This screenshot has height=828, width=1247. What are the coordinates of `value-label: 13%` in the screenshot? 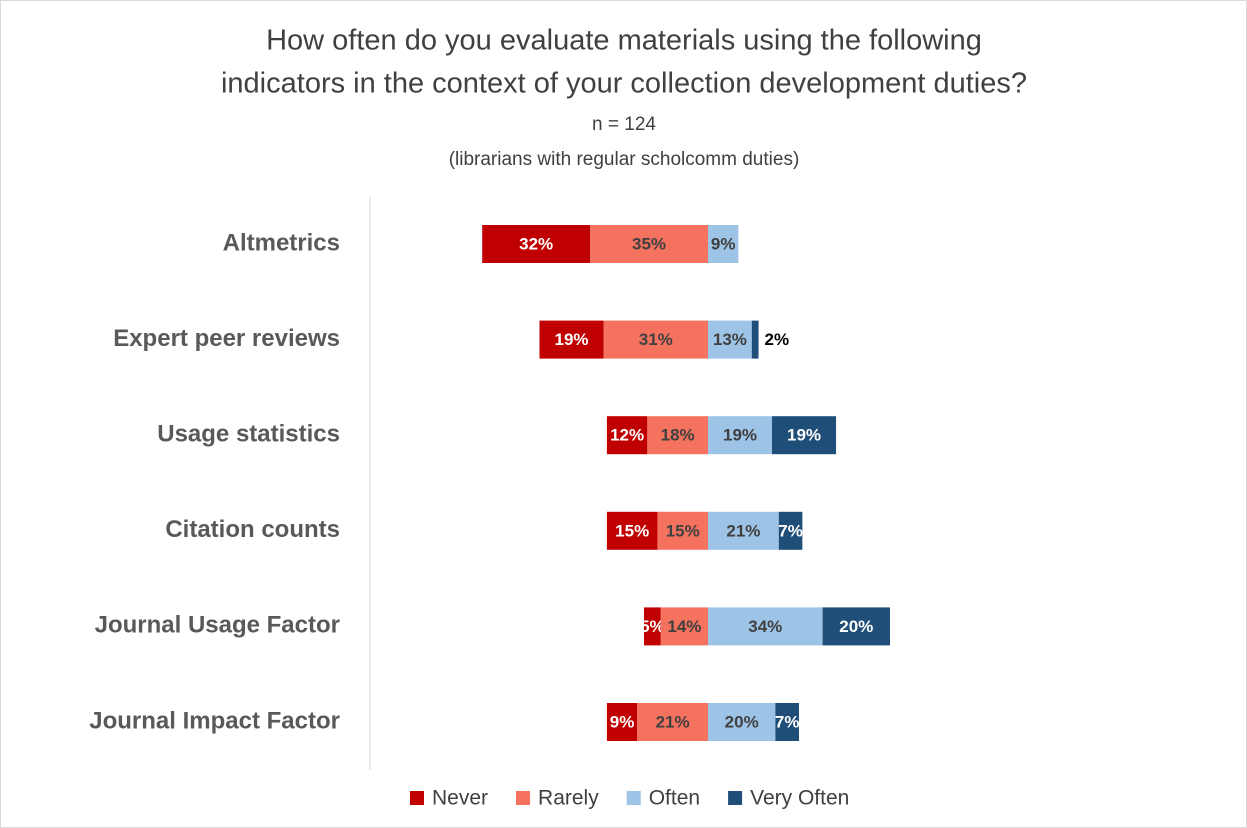 It's located at (730, 339).